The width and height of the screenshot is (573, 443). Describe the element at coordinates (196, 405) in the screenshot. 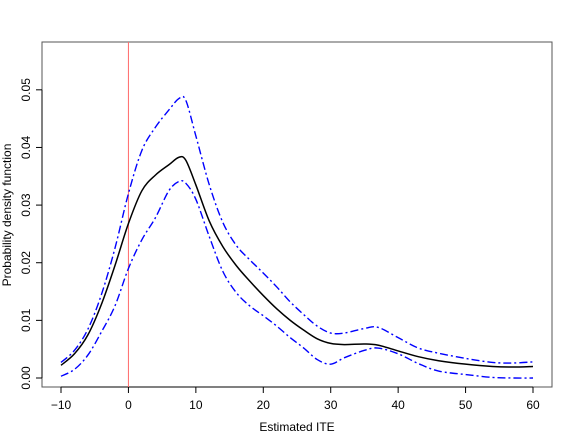

I see `x-tick-label: 10` at that location.